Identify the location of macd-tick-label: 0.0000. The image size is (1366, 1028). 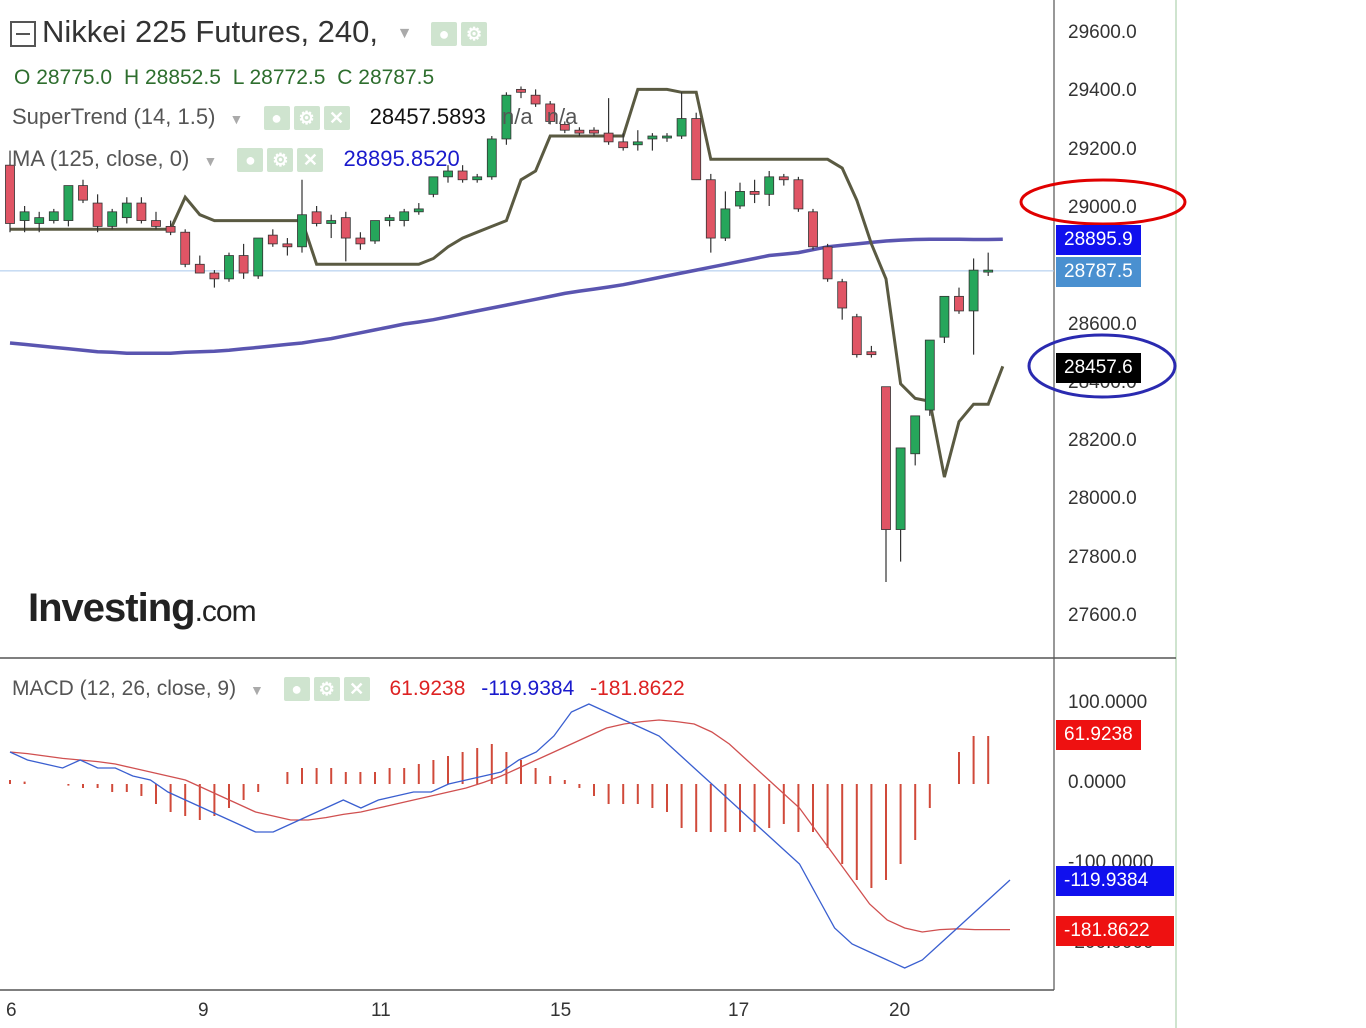
(1097, 782).